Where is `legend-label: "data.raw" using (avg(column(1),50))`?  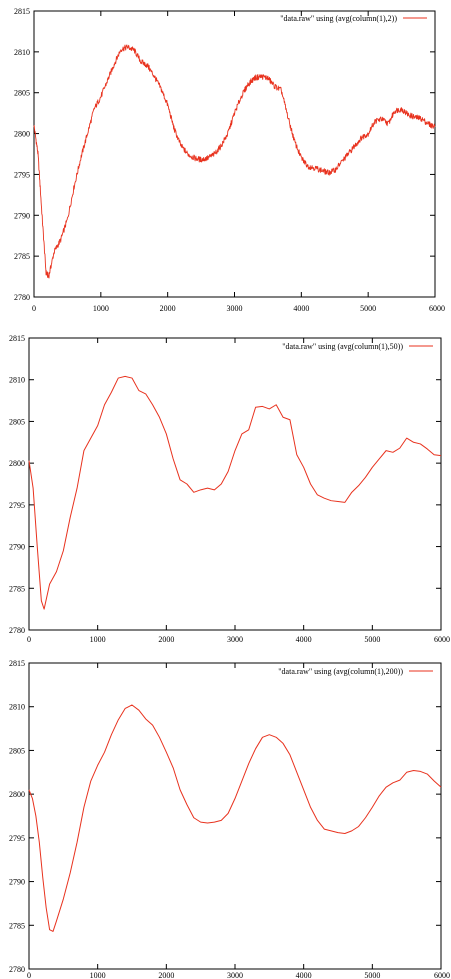
legend-label: "data.raw" using (avg(column(1),50)) is located at coordinates (342, 346).